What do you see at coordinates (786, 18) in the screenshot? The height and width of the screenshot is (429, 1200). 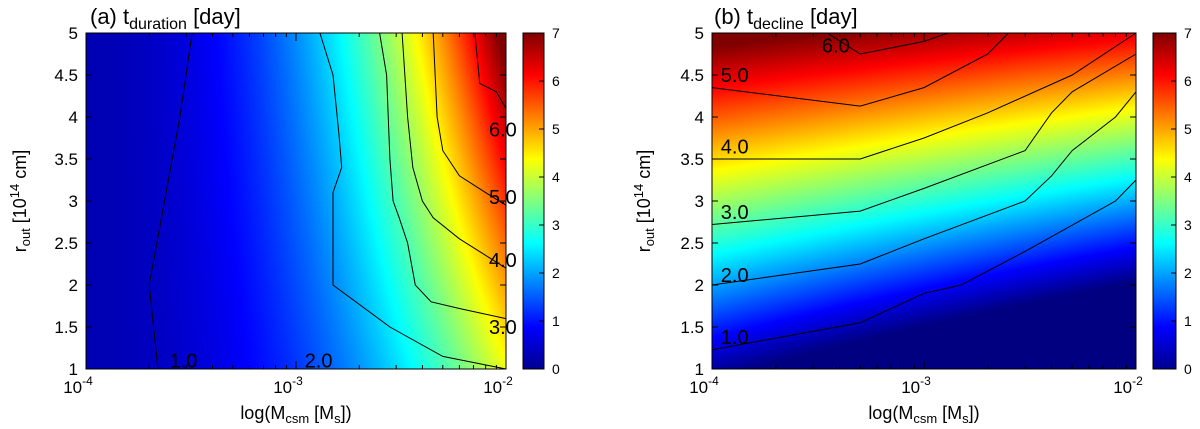 I see `chart-title-decline: (b) tdecline [day]` at bounding box center [786, 18].